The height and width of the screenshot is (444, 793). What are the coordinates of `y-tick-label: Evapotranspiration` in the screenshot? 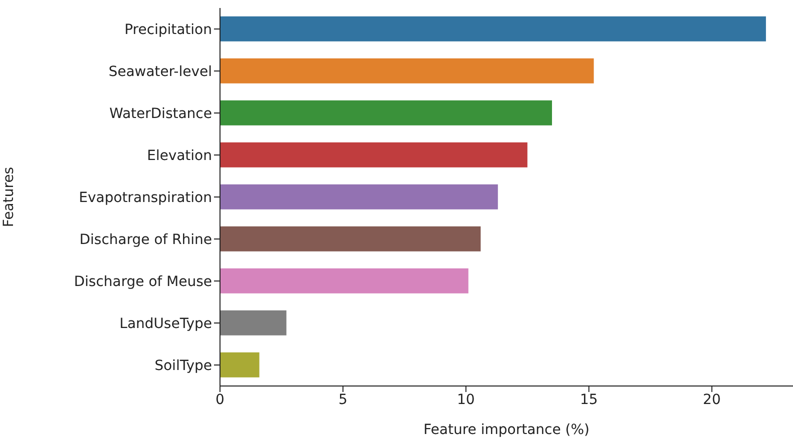 It's located at (145, 198).